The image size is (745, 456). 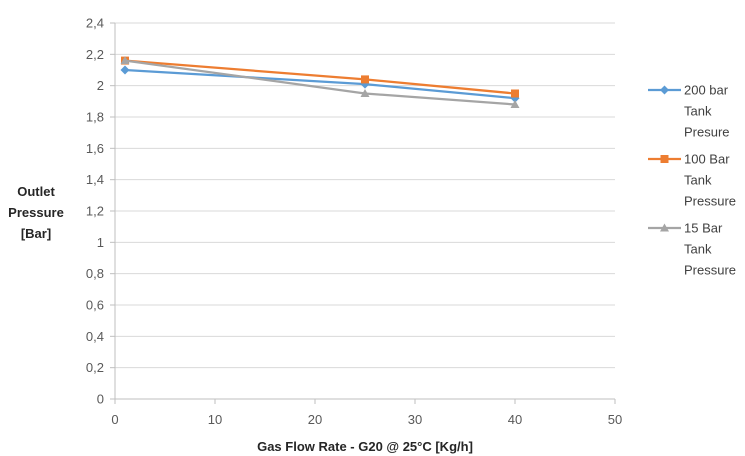 I want to click on y-tick-label: 0,4, so click(x=95, y=336).